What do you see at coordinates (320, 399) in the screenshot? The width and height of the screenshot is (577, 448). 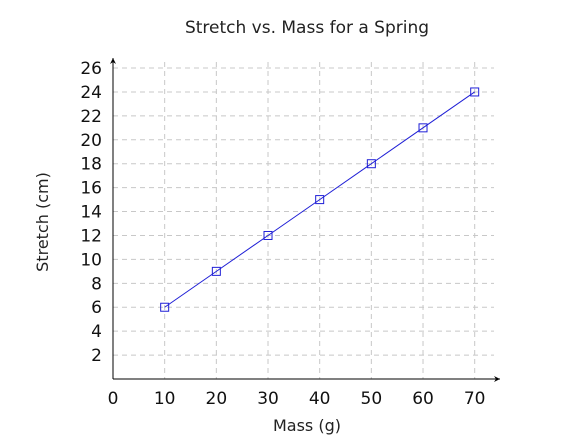 I see `x-tick-label: 40` at bounding box center [320, 399].